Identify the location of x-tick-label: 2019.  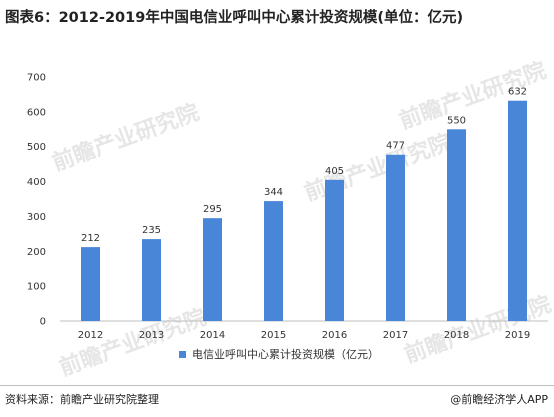
(517, 335).